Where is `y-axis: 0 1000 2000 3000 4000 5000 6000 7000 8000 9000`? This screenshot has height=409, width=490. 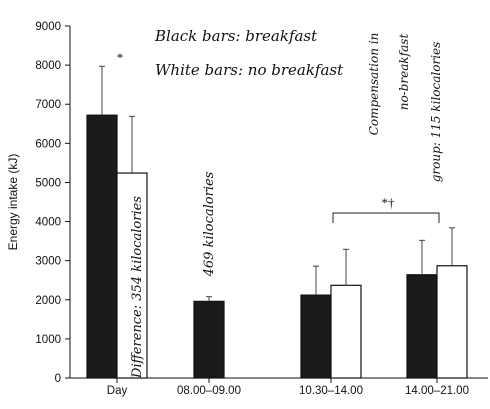 y-axis: 0 1000 2000 3000 4000 5000 6000 7000 8000 9000 is located at coordinates (53, 203).